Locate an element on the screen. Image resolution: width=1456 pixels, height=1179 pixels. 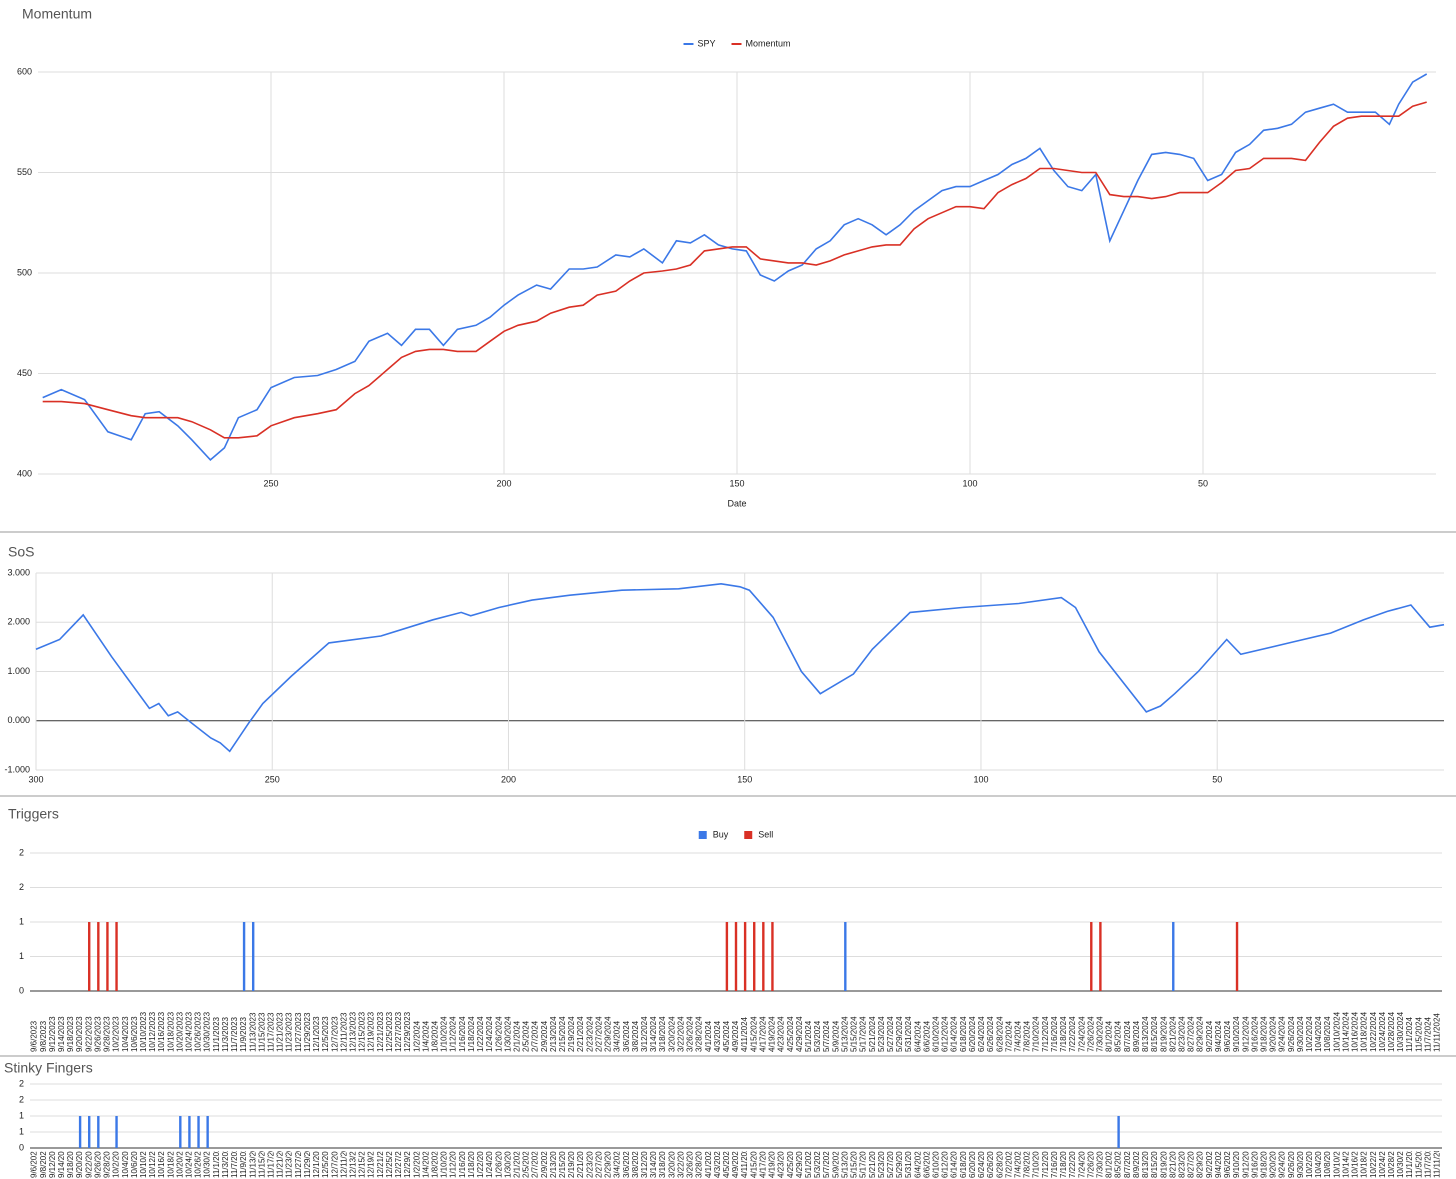
x-tick-label: 12/27/2023 is located at coordinates (398, 1031).